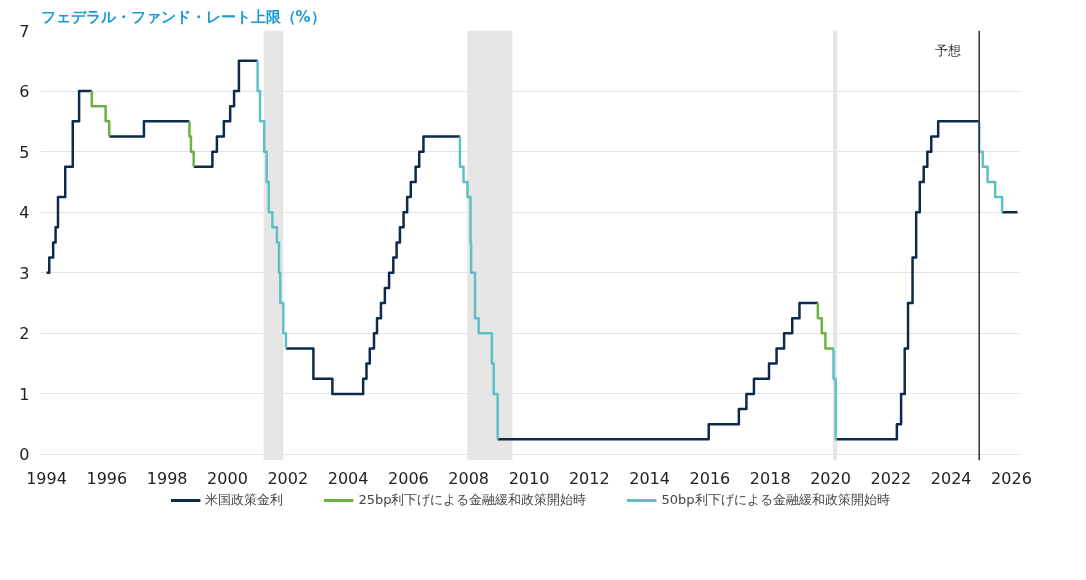 The width and height of the screenshot is (1086, 580). What do you see at coordinates (589, 478) in the screenshot?
I see `x-tick-label: 2012` at bounding box center [589, 478].